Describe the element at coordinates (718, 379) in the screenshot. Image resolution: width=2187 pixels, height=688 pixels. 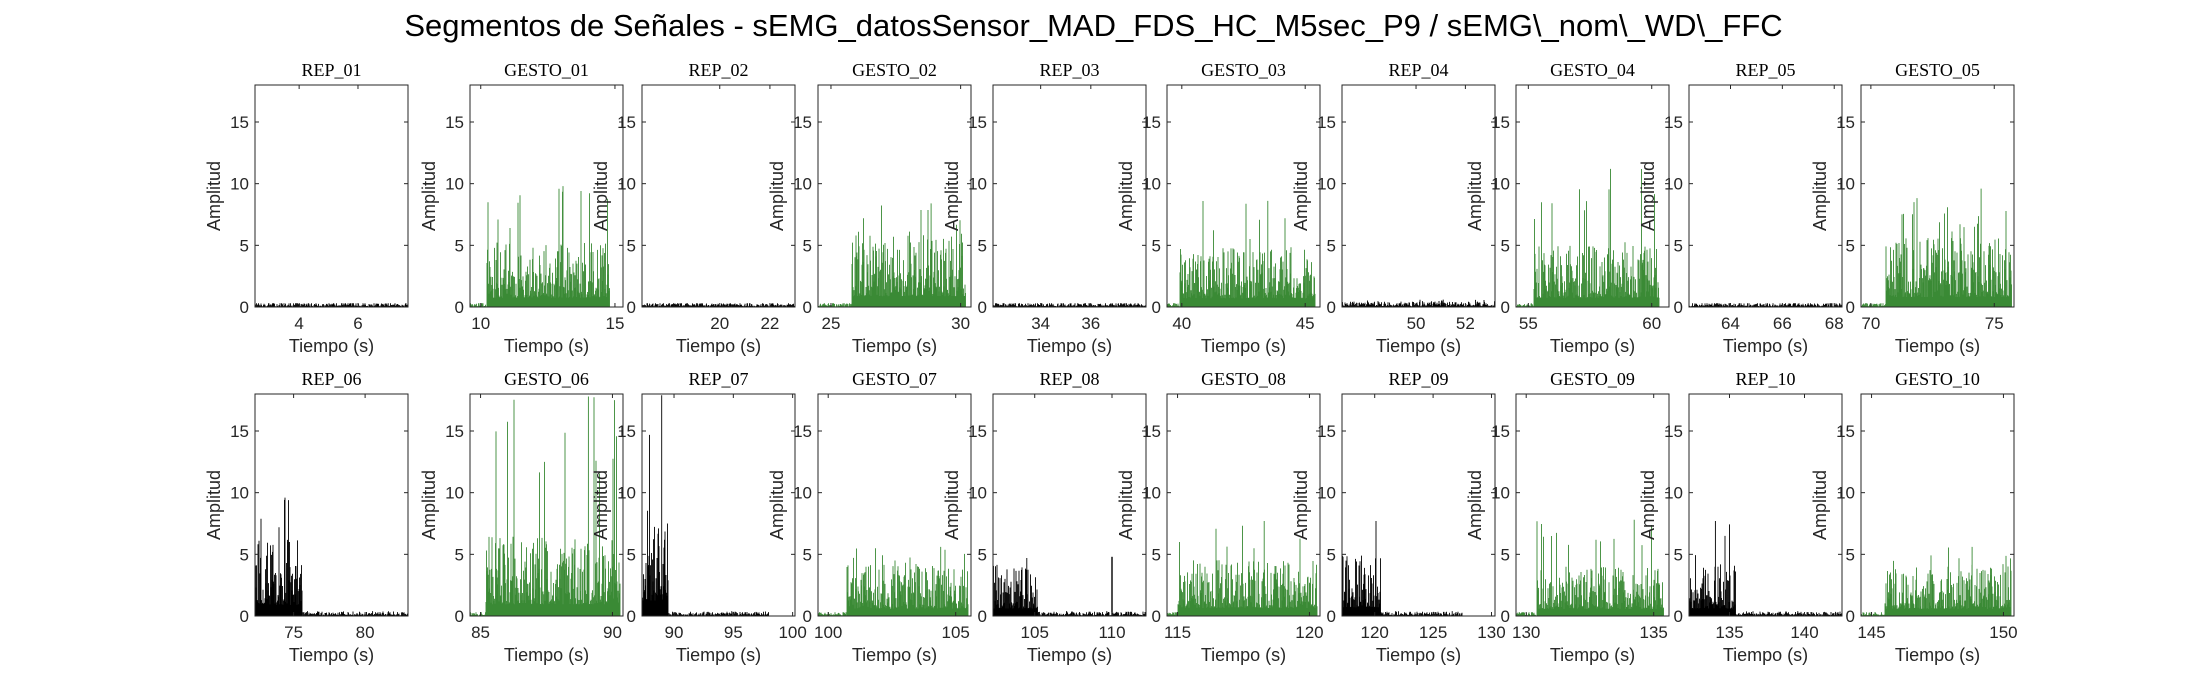
I see `subplot-title: REP_07` at that location.